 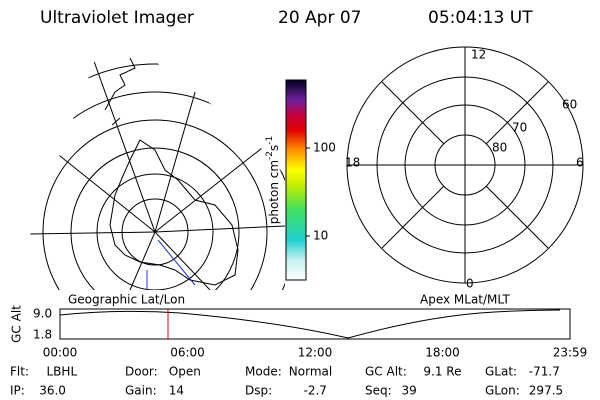 I want to click on field-label: GLat:, so click(x=501, y=372).